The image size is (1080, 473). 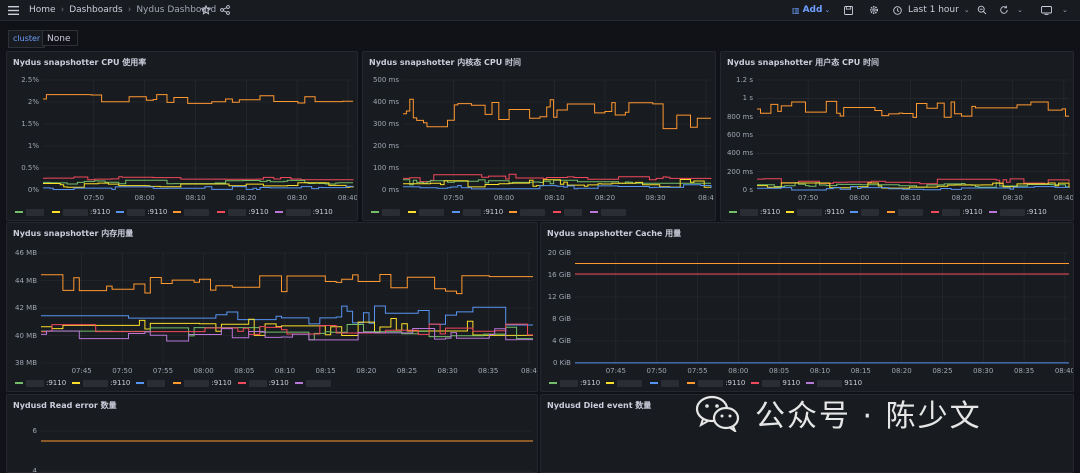 What do you see at coordinates (561, 341) in the screenshot?
I see `y-tick-label: 4 GiB` at bounding box center [561, 341].